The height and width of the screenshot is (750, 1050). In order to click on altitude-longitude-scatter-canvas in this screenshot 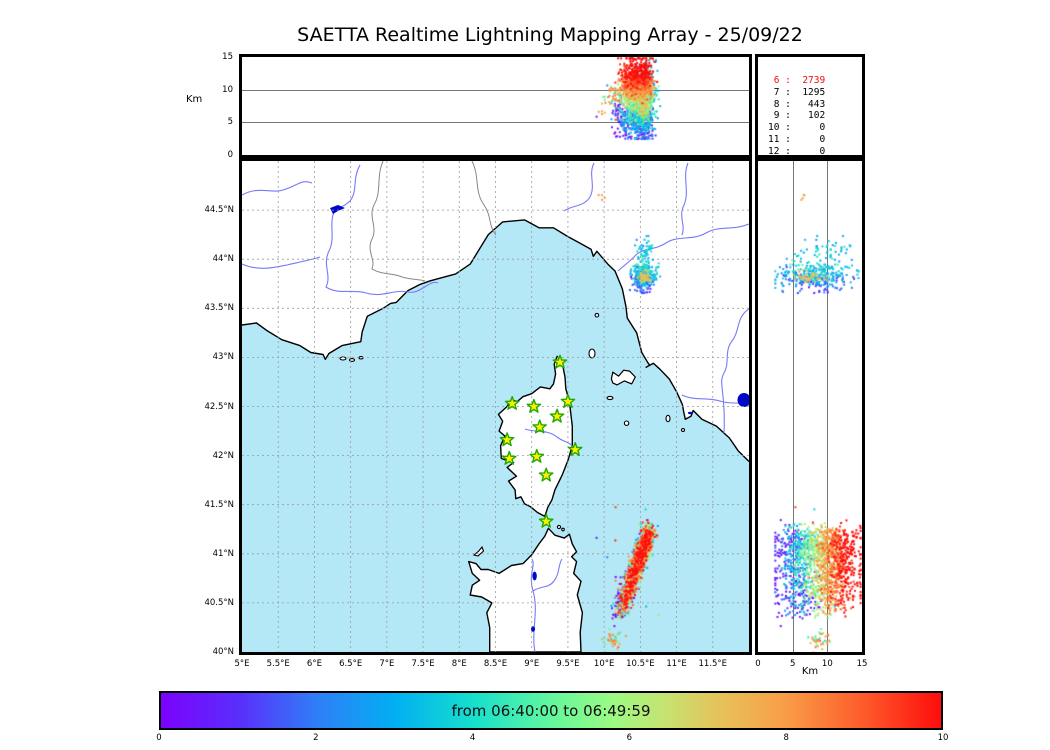, I will do `click(495, 106)`.